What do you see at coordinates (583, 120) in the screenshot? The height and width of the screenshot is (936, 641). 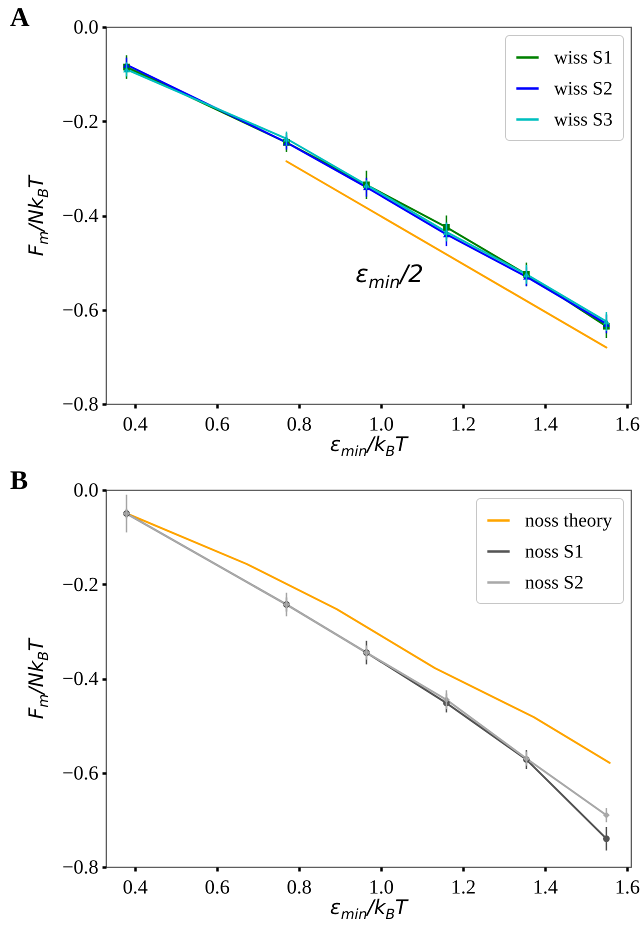 I see `legend-label: wiss S3` at bounding box center [583, 120].